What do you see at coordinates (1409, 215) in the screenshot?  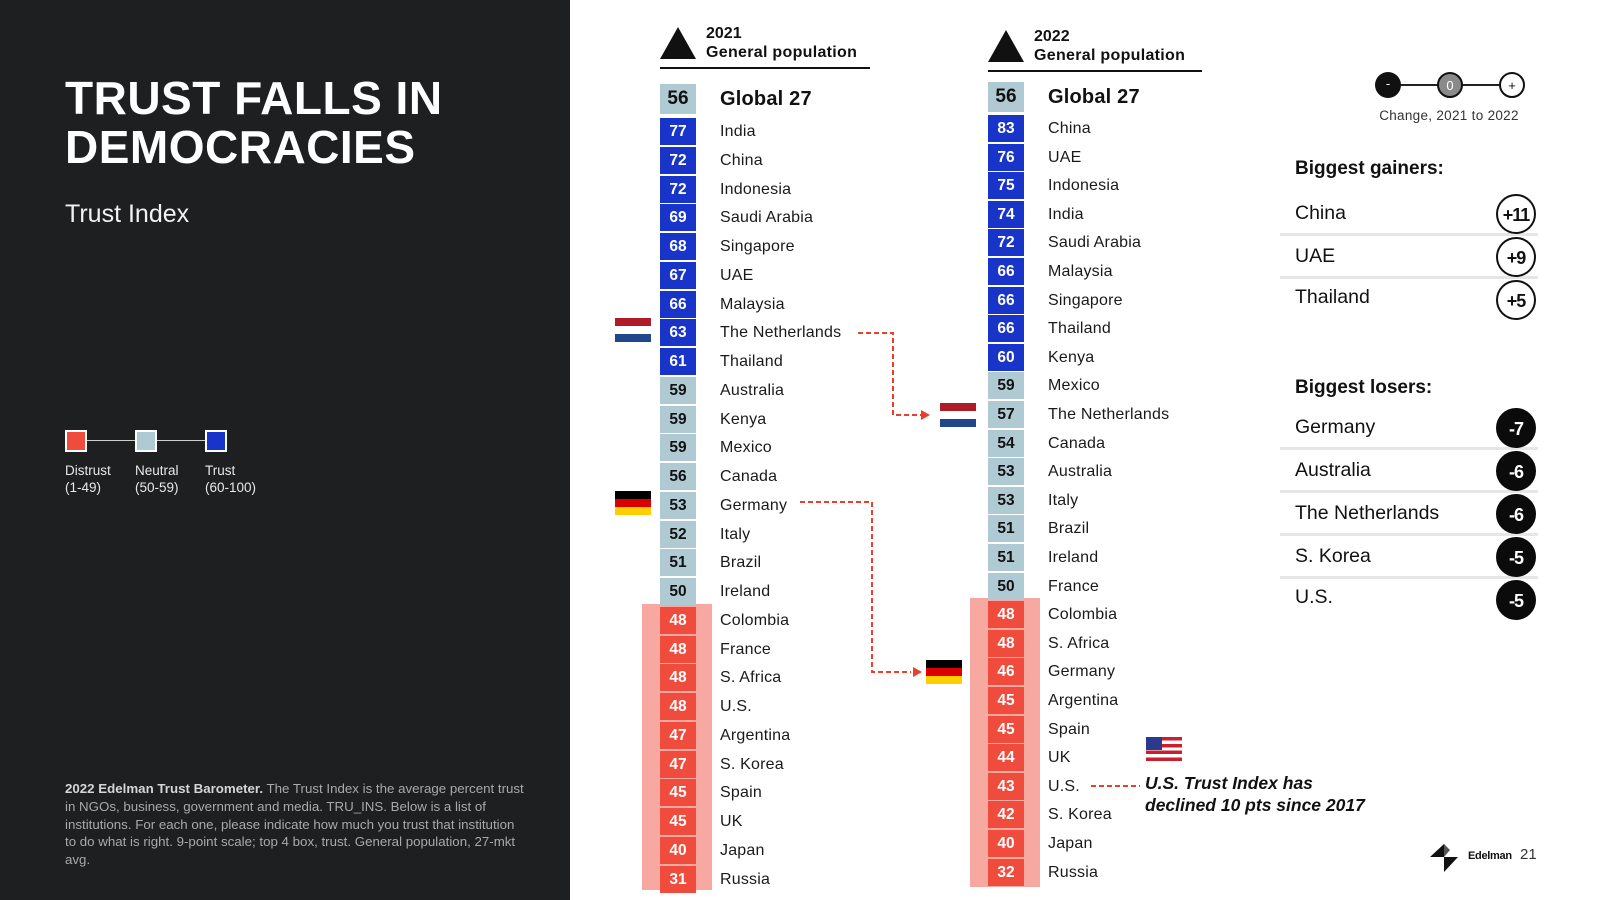 I see `gainer-row: China +11` at bounding box center [1409, 215].